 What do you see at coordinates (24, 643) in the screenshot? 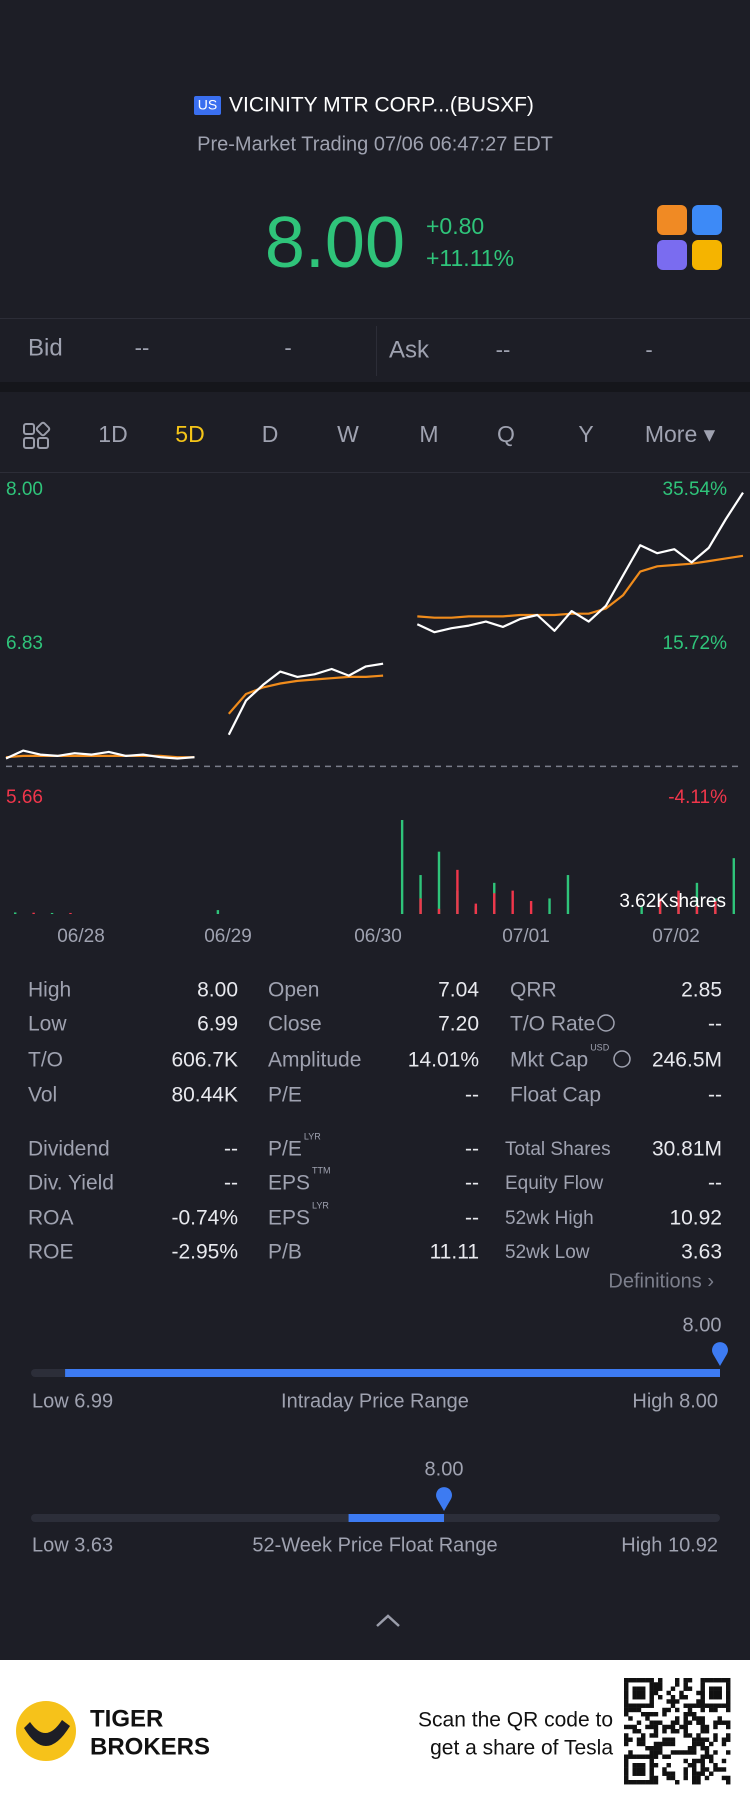
I see `y-tick-label: 6.83` at bounding box center [24, 643].